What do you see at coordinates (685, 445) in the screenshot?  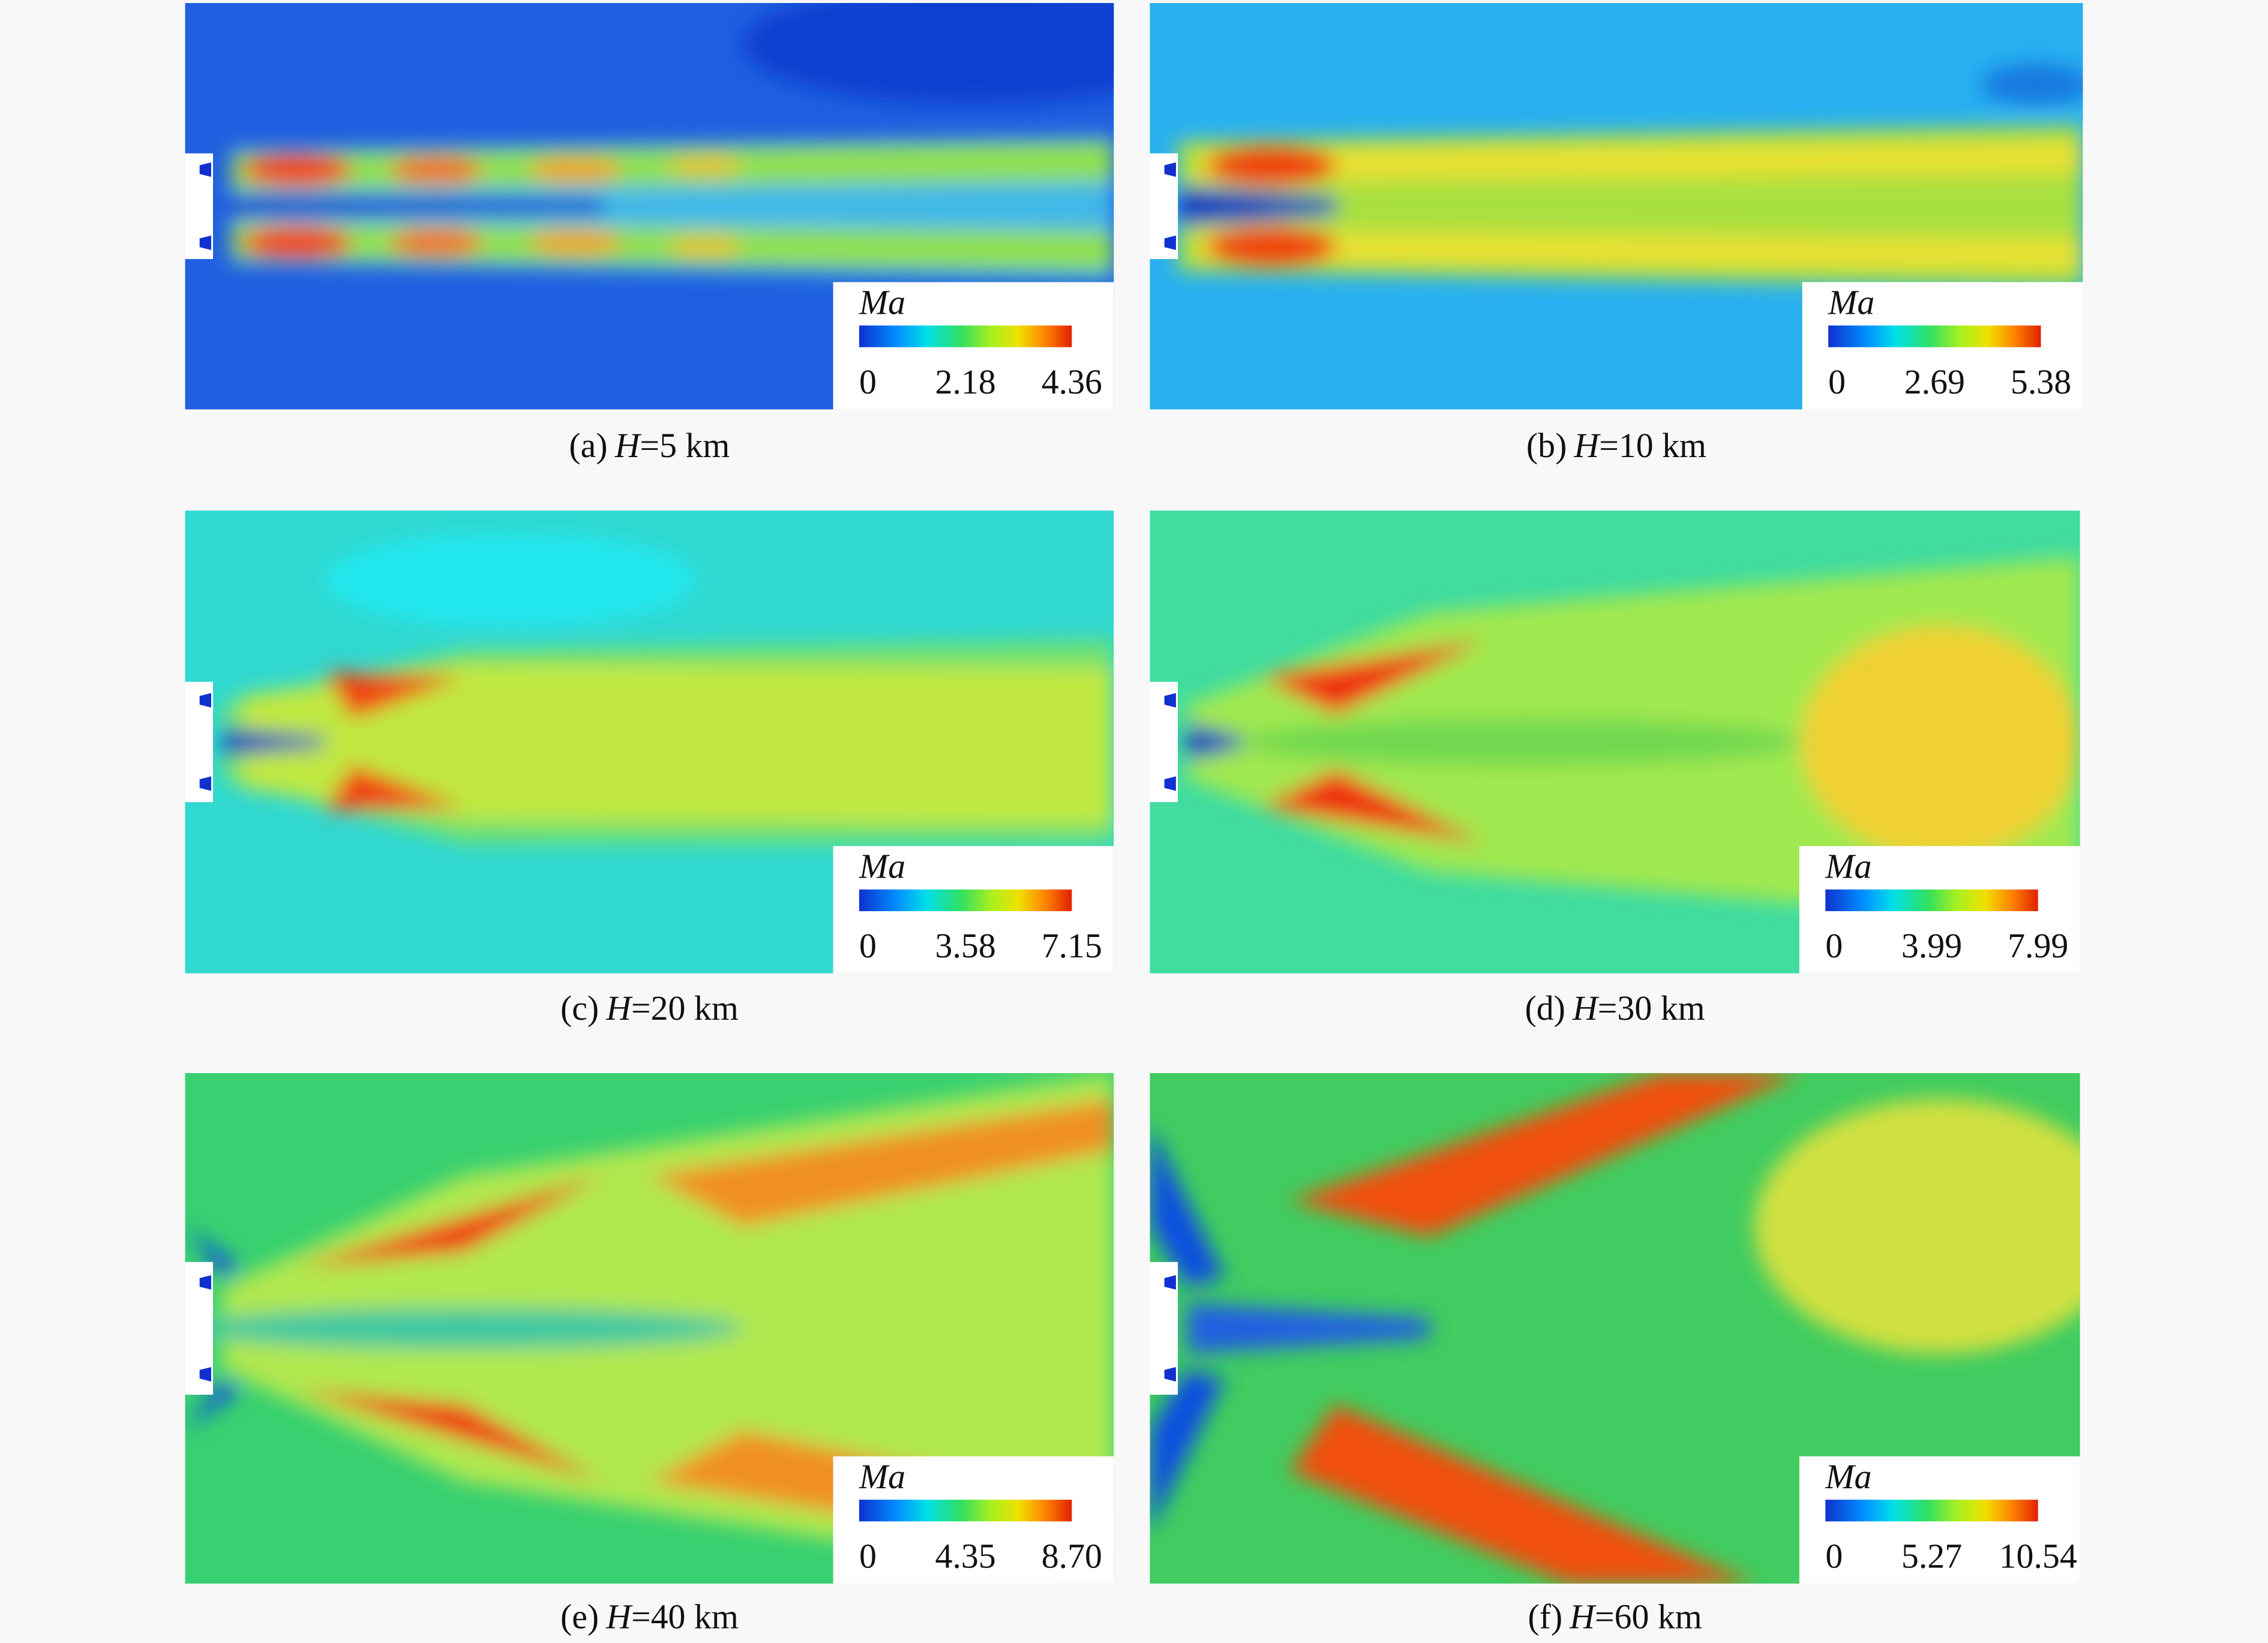 I see `caption-value: =5 km` at bounding box center [685, 445].